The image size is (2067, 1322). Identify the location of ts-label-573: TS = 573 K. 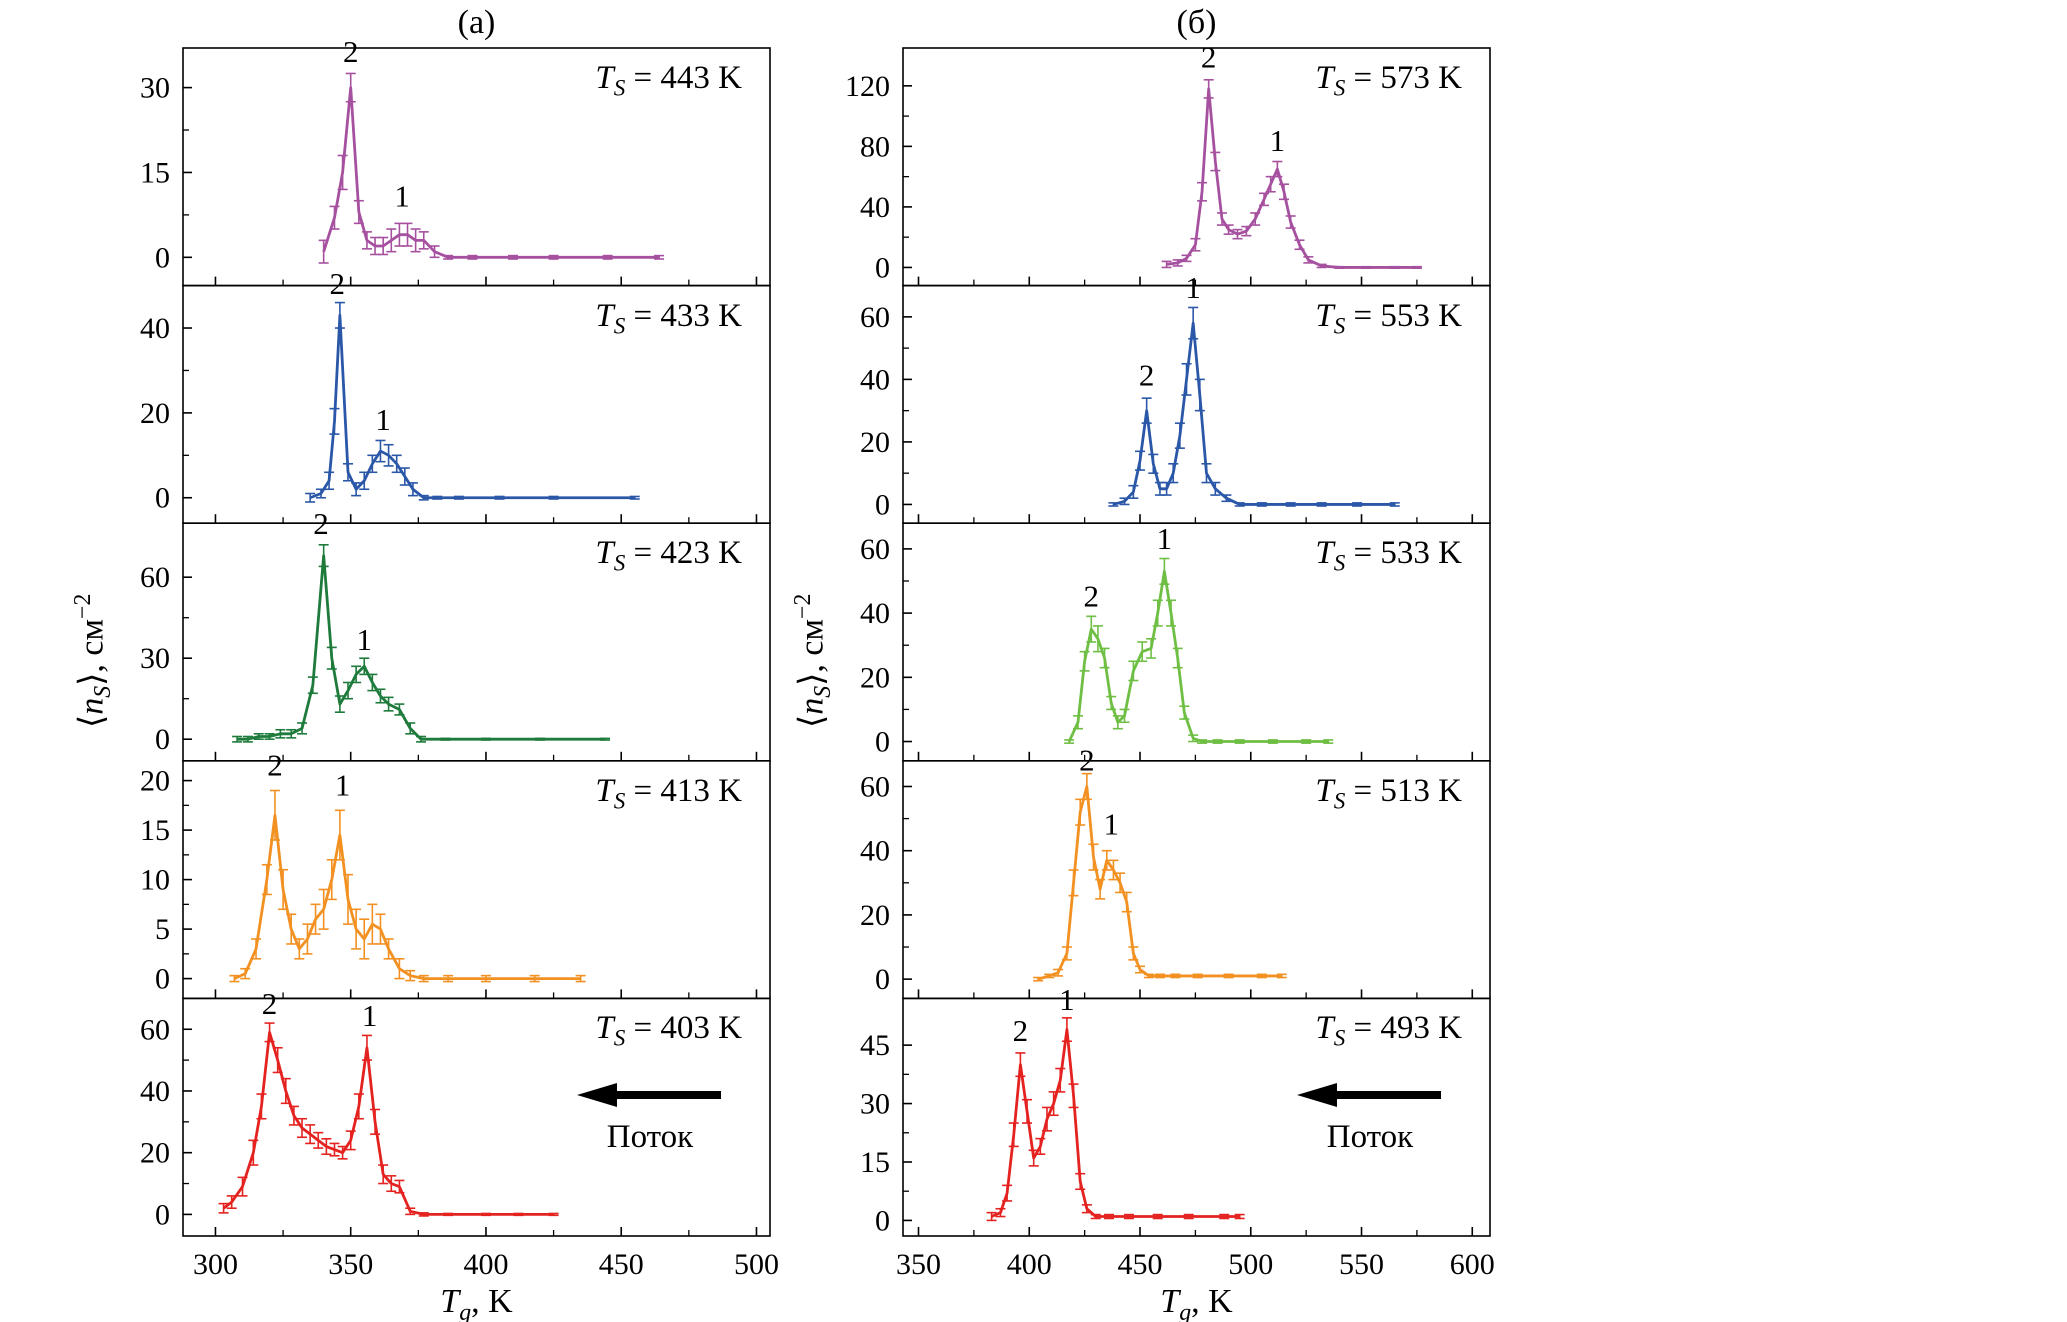
(1388, 81).